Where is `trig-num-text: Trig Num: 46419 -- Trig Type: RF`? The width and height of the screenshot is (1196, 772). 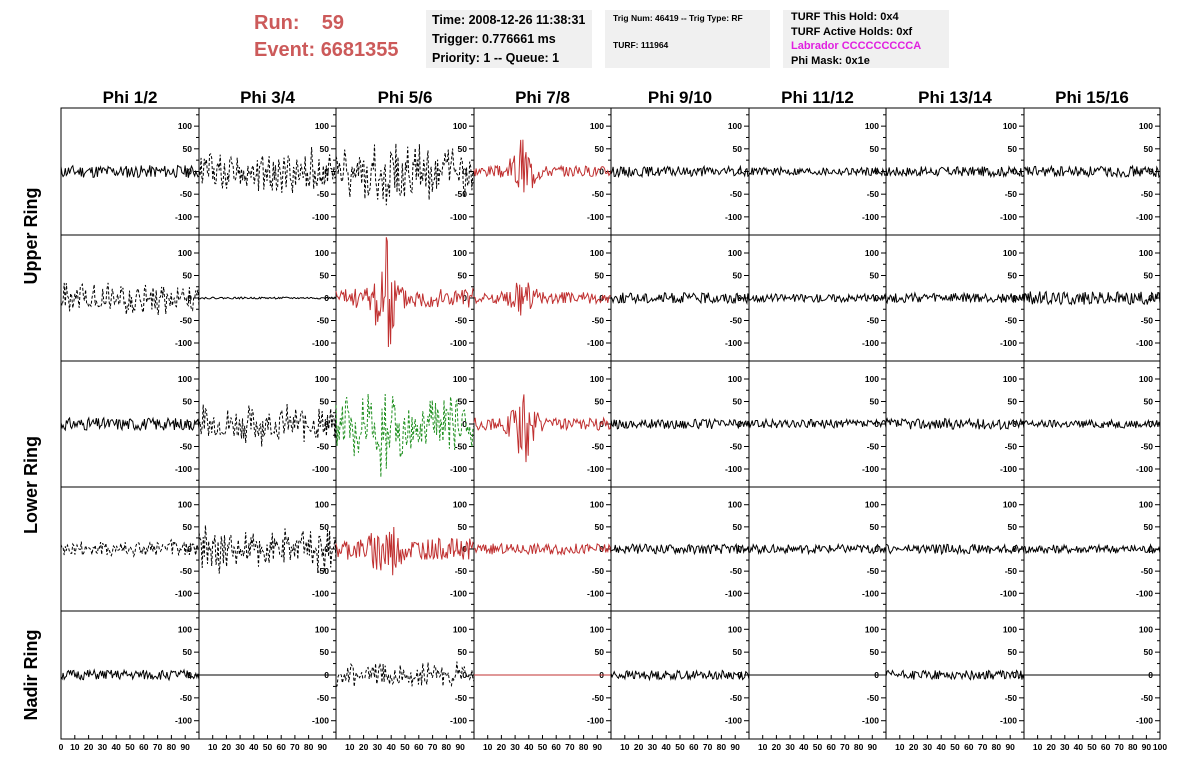 trig-num-text: Trig Num: 46419 -- Trig Type: RF is located at coordinates (678, 18).